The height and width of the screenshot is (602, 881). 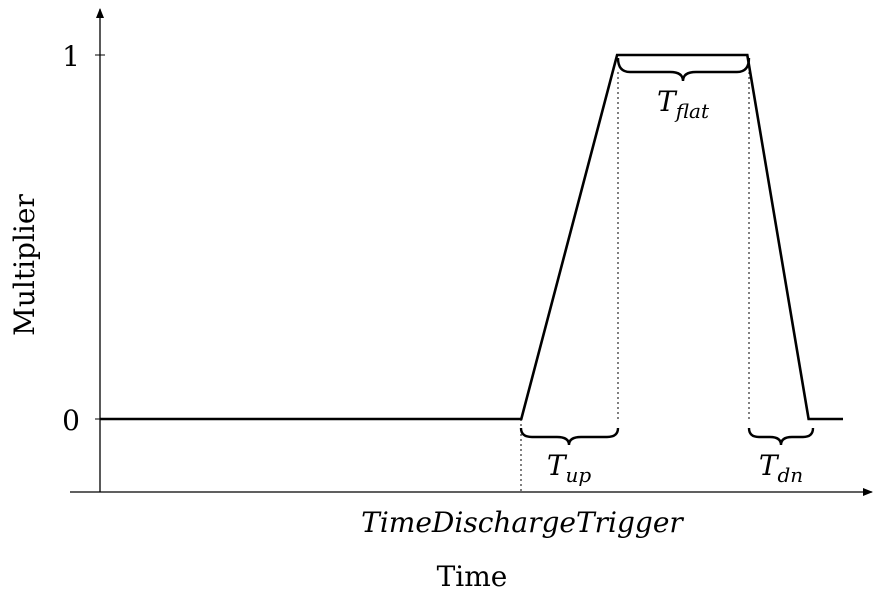 What do you see at coordinates (683, 104) in the screenshot?
I see `t-flat-label: Tflat` at bounding box center [683, 104].